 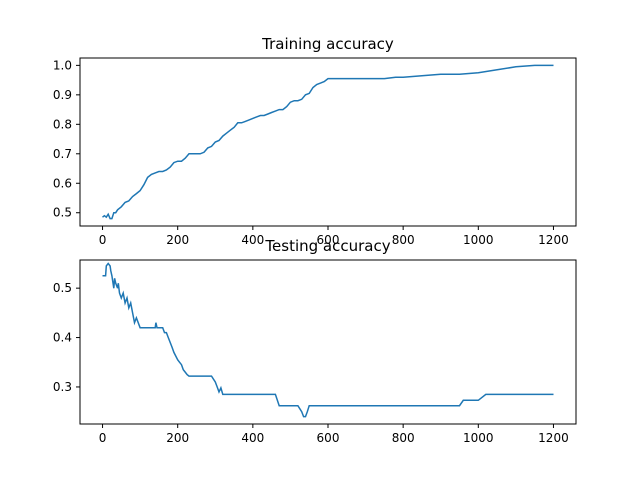 I want to click on chart-title: Training accuracy, so click(x=327, y=44).